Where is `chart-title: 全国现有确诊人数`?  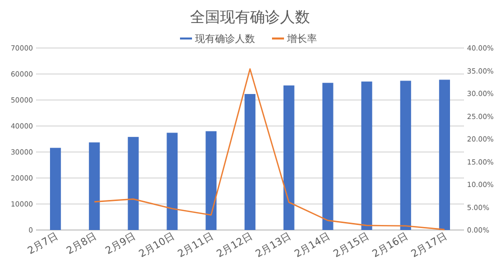 chart-title: 全国现有确诊人数 is located at coordinates (250, 17).